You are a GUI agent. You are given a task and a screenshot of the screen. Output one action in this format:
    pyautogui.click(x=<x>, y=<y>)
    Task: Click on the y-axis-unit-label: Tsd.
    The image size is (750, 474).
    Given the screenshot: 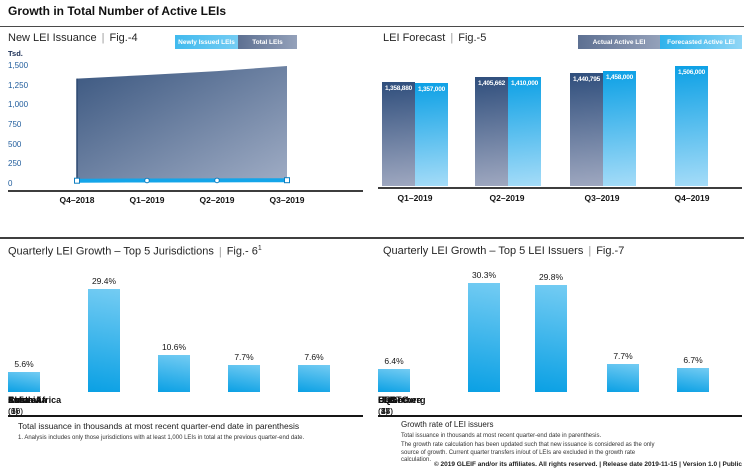 What is the action you would take?
    pyautogui.click(x=15, y=53)
    